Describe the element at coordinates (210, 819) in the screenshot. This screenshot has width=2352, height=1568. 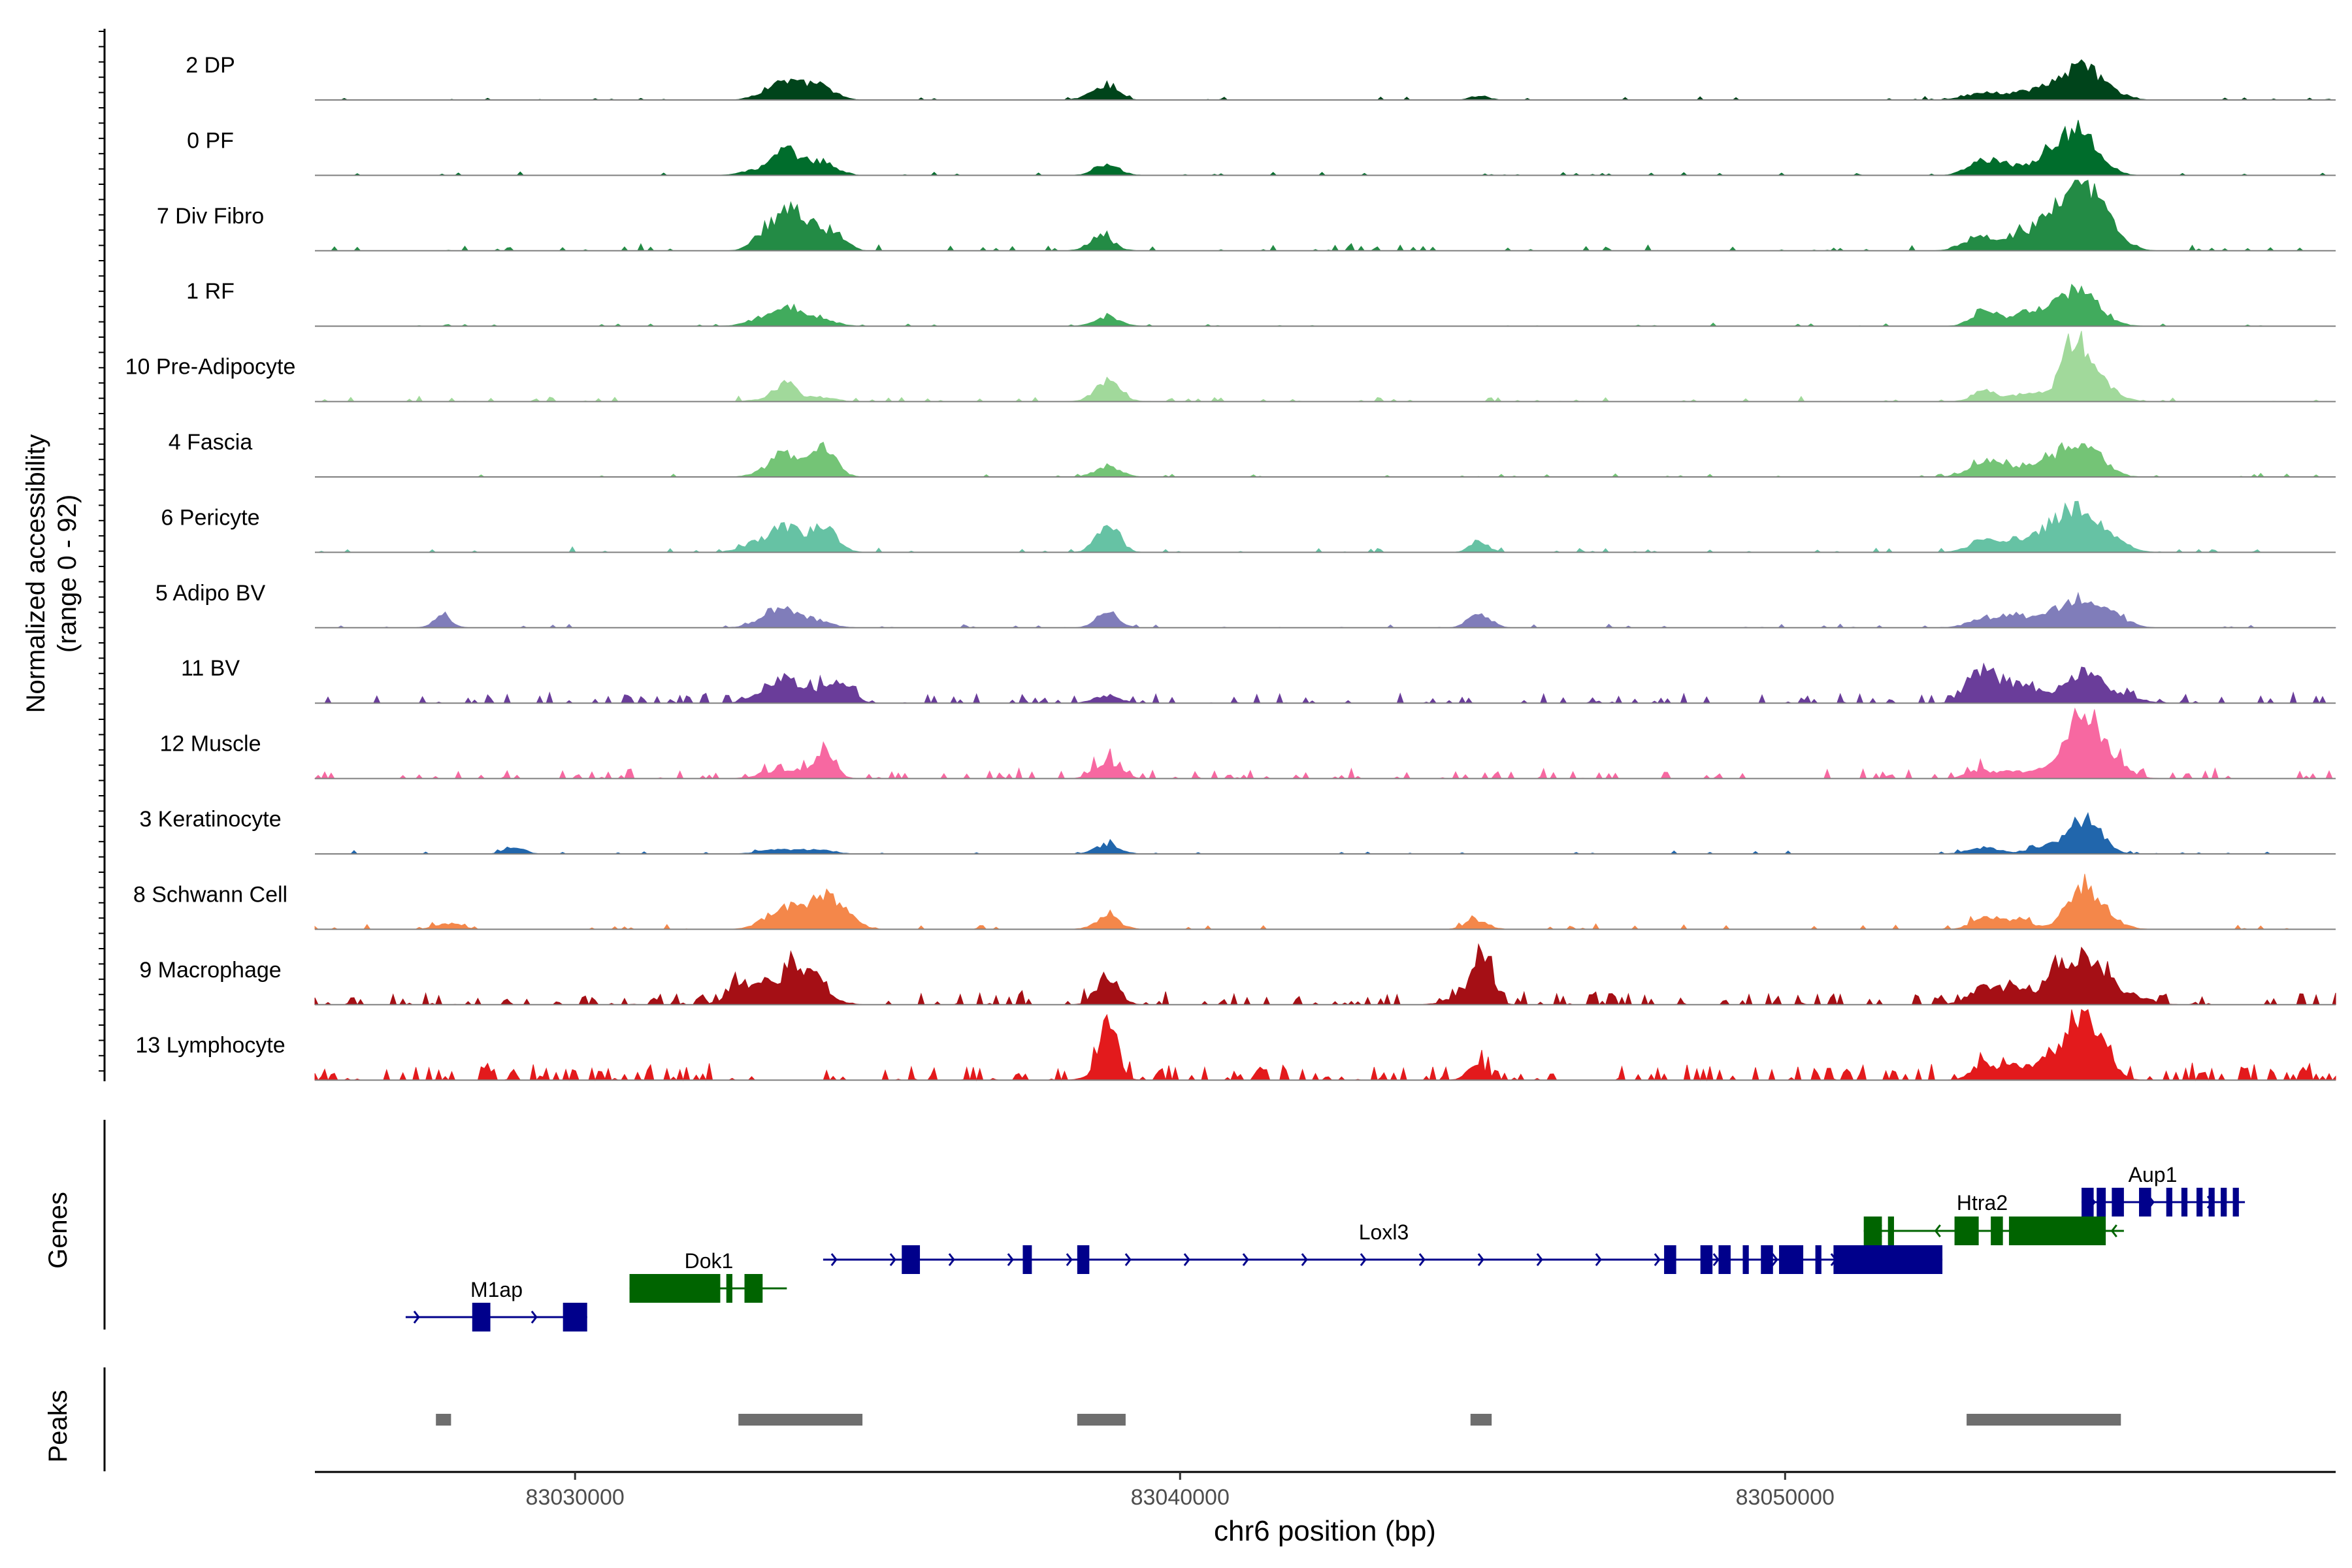
I see `track-label: 3 Keratinocyte` at that location.